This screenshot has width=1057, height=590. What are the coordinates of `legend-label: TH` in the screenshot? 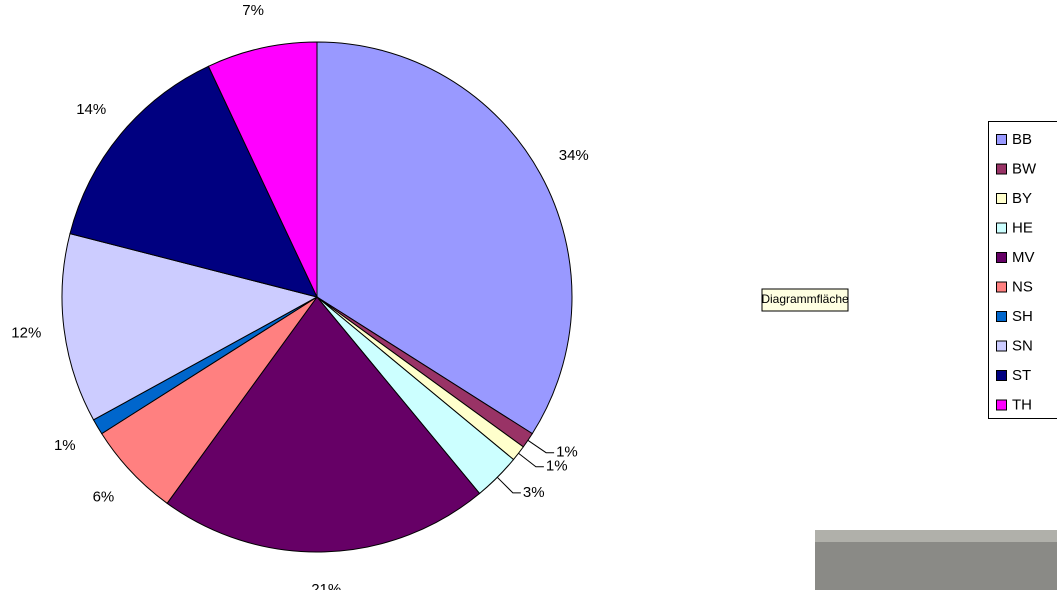 It's located at (1022, 404).